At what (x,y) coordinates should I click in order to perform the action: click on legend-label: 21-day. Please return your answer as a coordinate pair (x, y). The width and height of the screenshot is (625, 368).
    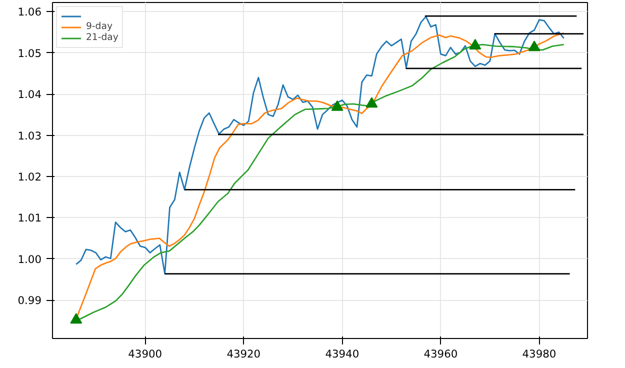
    Looking at the image, I should click on (102, 37).